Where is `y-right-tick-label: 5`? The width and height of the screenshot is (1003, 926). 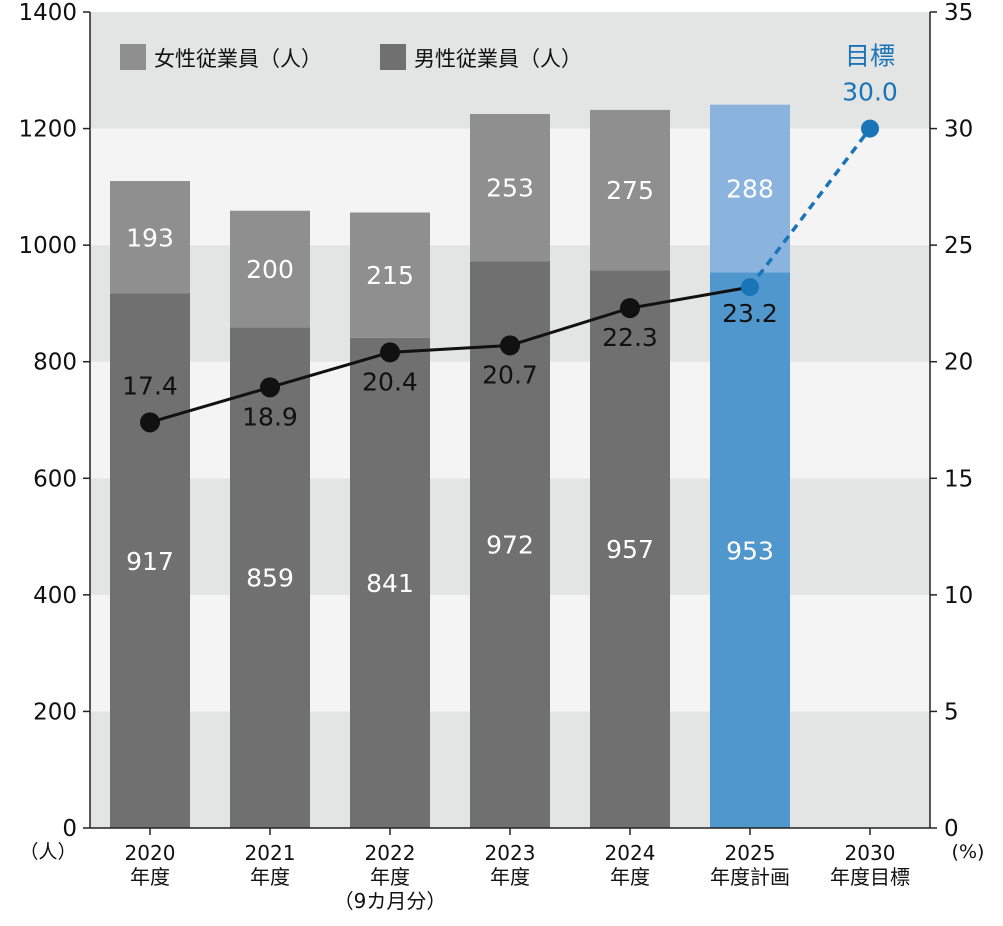
y-right-tick-label: 5 is located at coordinates (951, 712).